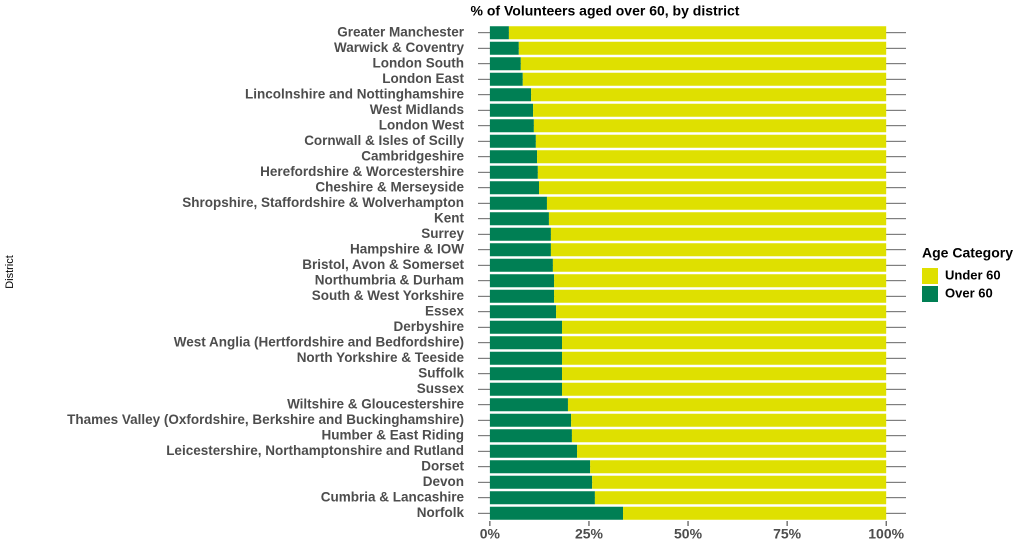 The width and height of the screenshot is (1024, 560). Describe the element at coordinates (442, 233) in the screenshot. I see `y-tick-label: Surrey` at that location.